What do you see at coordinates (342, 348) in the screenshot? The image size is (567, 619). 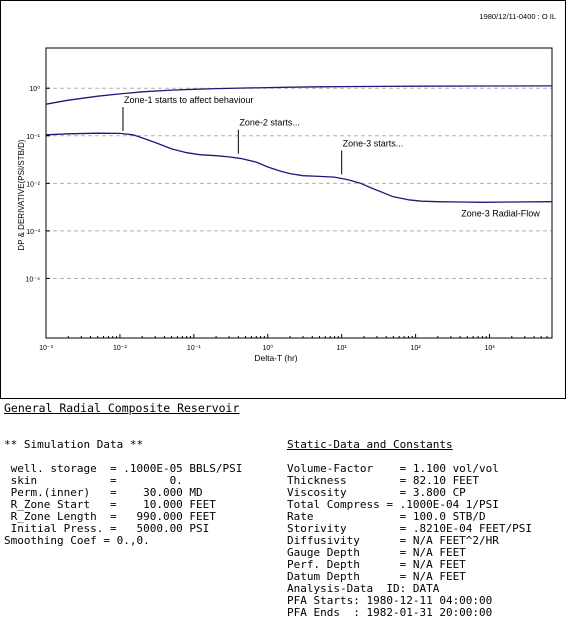 I see `x-tick-label: 10¹` at bounding box center [342, 348].